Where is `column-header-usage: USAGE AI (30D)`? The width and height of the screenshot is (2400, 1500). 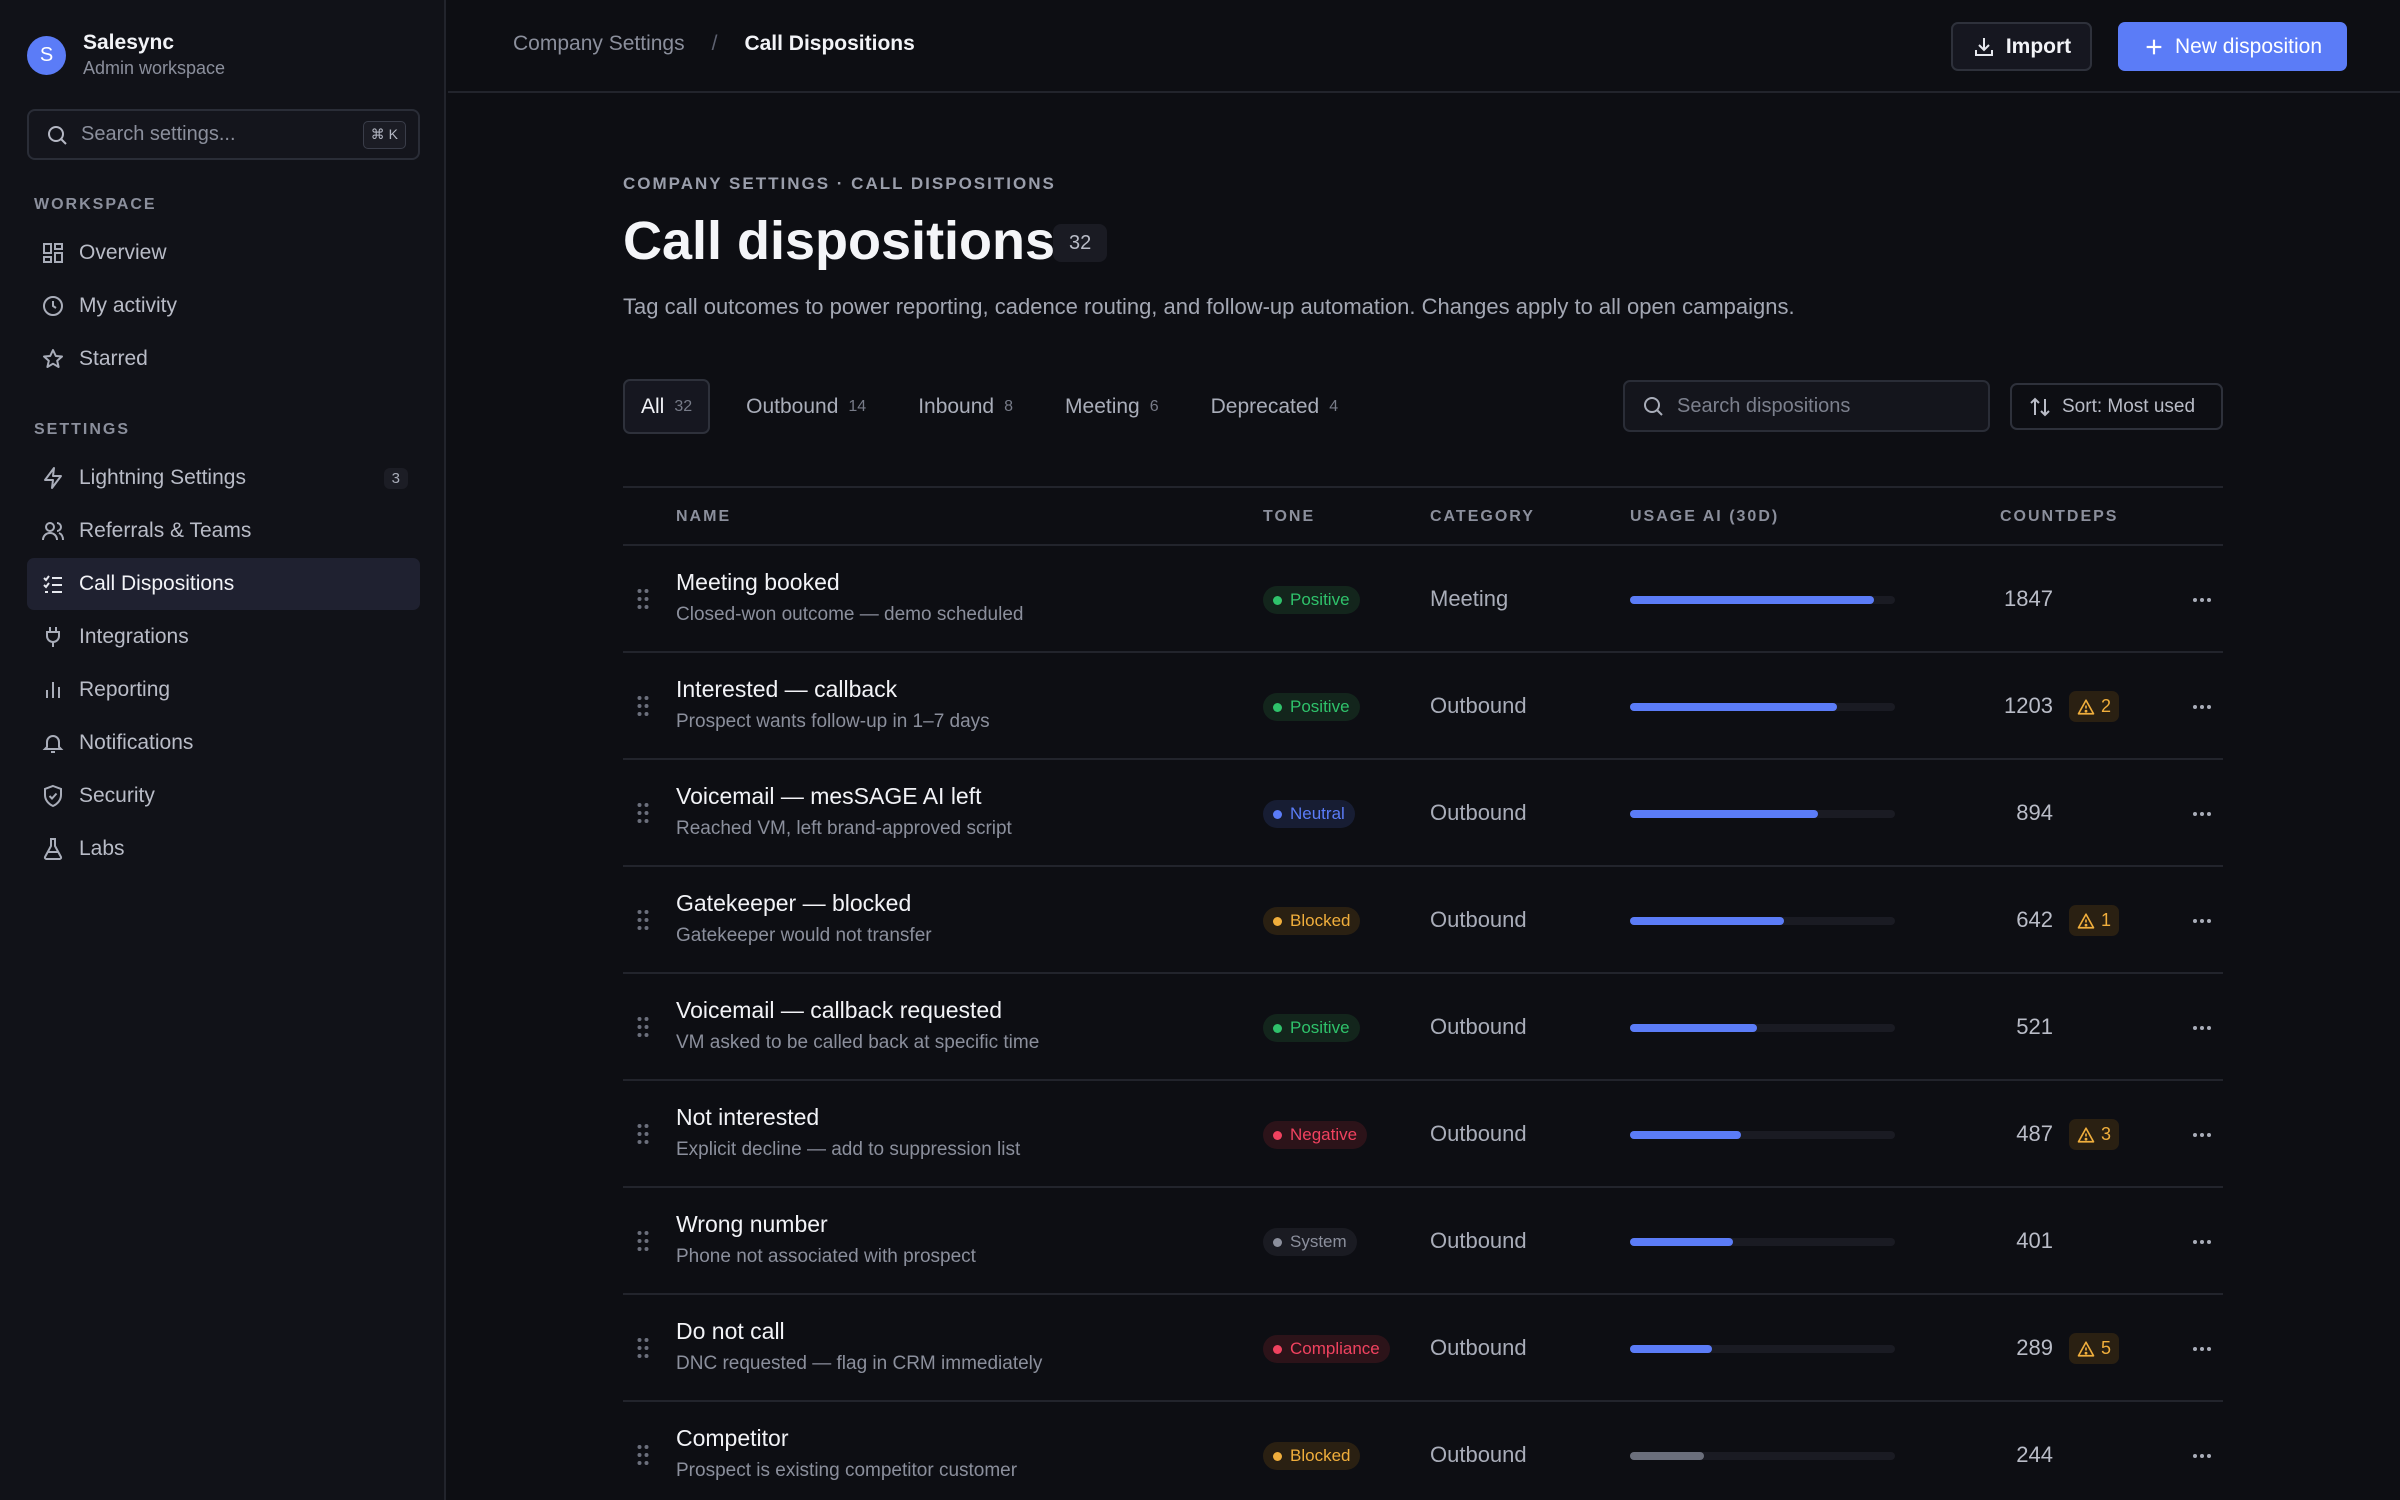 column-header-usage: USAGE AI (30D) is located at coordinates (1705, 516).